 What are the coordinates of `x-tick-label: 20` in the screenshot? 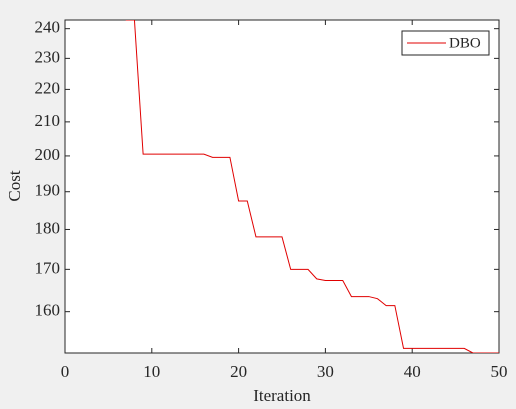 It's located at (238, 371).